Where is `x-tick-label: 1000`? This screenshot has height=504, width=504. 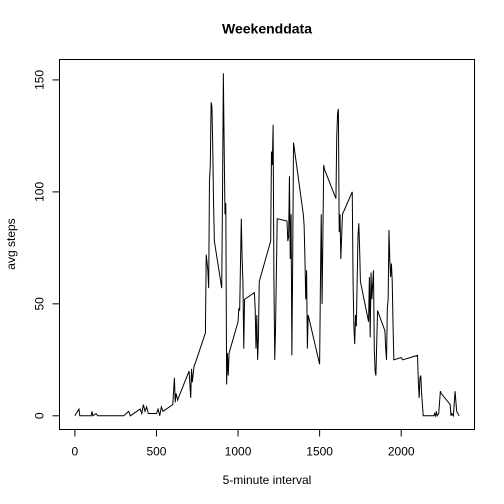 x-tick-label: 1000 is located at coordinates (238, 452).